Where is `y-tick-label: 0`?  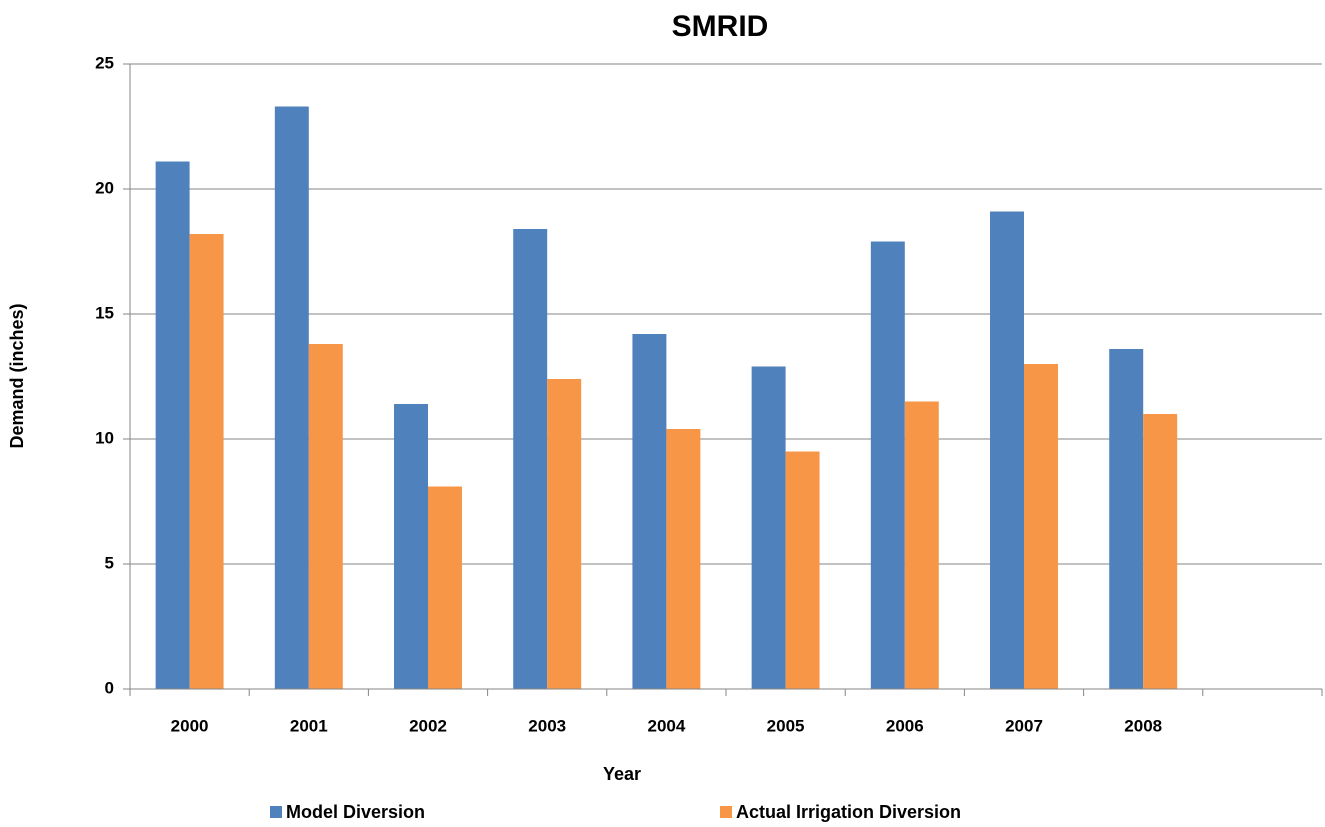
y-tick-label: 0 is located at coordinates (109, 687).